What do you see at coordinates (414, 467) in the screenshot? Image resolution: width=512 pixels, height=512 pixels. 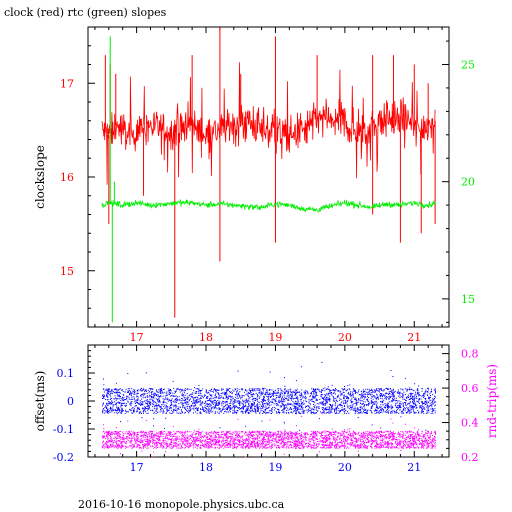 I see `bottom-x-tick-label: 21` at bounding box center [414, 467].